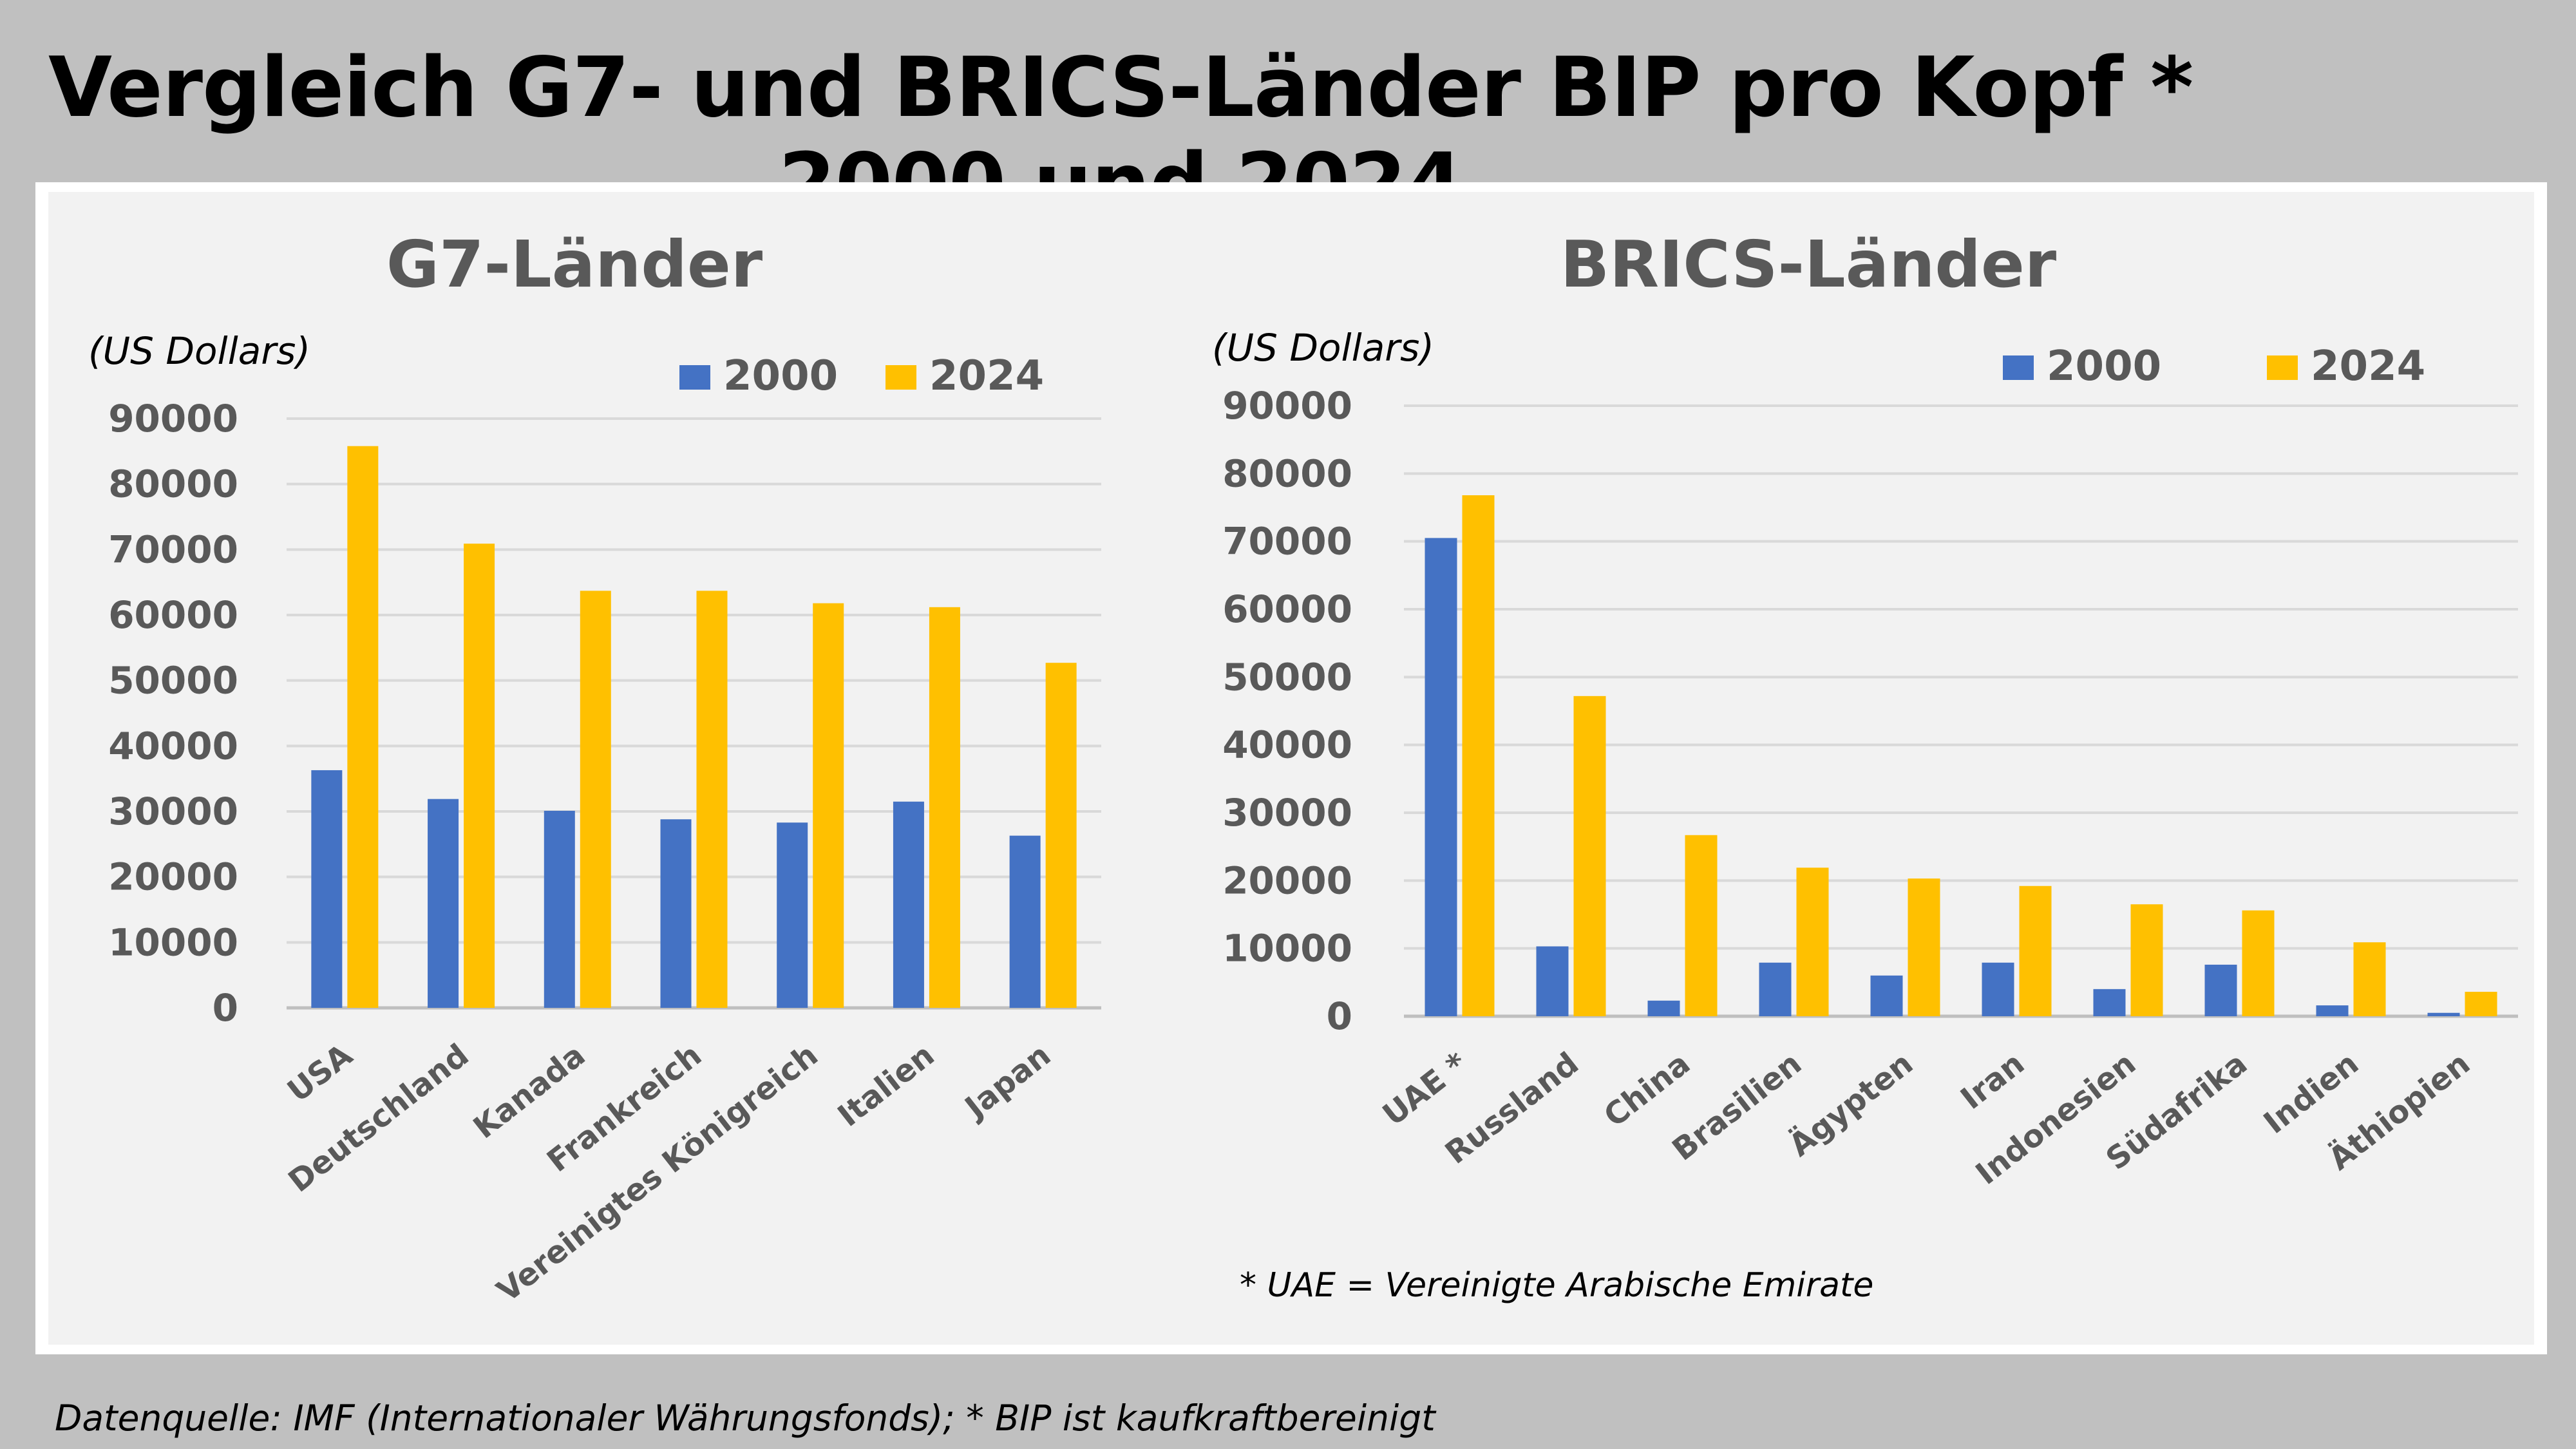 This screenshot has width=2576, height=1449. I want to click on brics-y-tick-label: 10000, so click(1287, 949).